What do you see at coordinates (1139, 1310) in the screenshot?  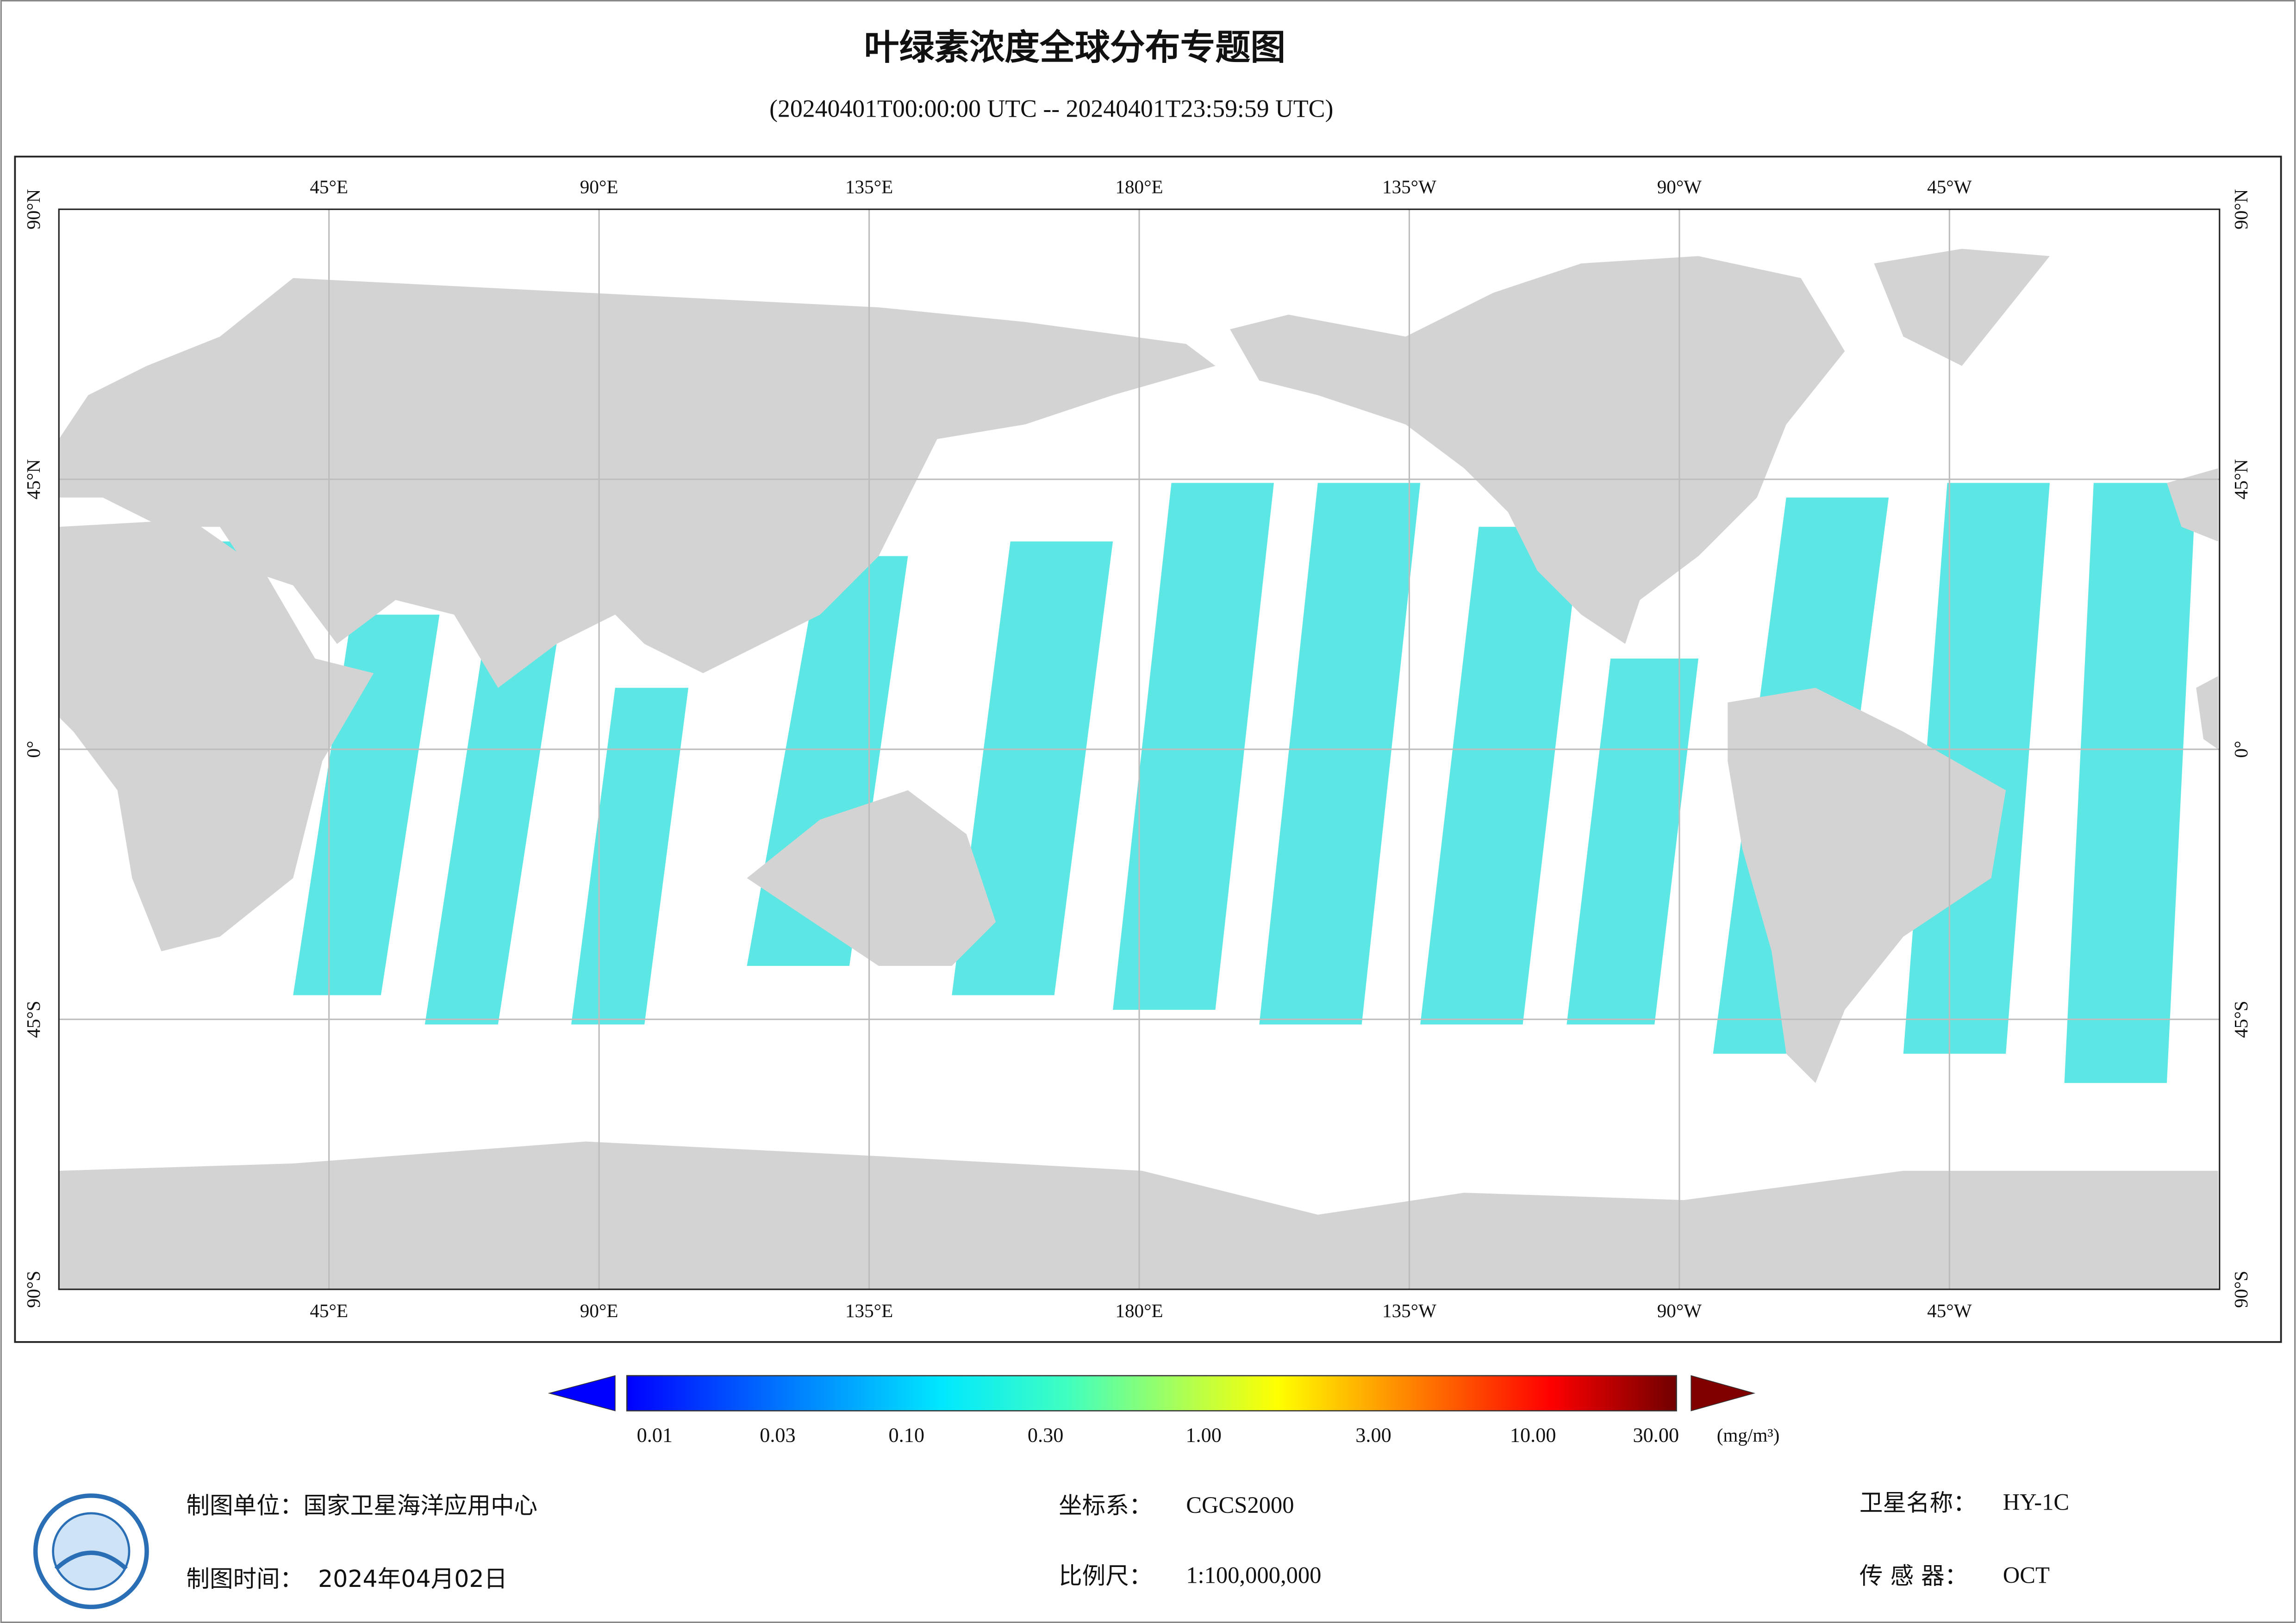 I see `lon-label-bottom: 180°E` at bounding box center [1139, 1310].